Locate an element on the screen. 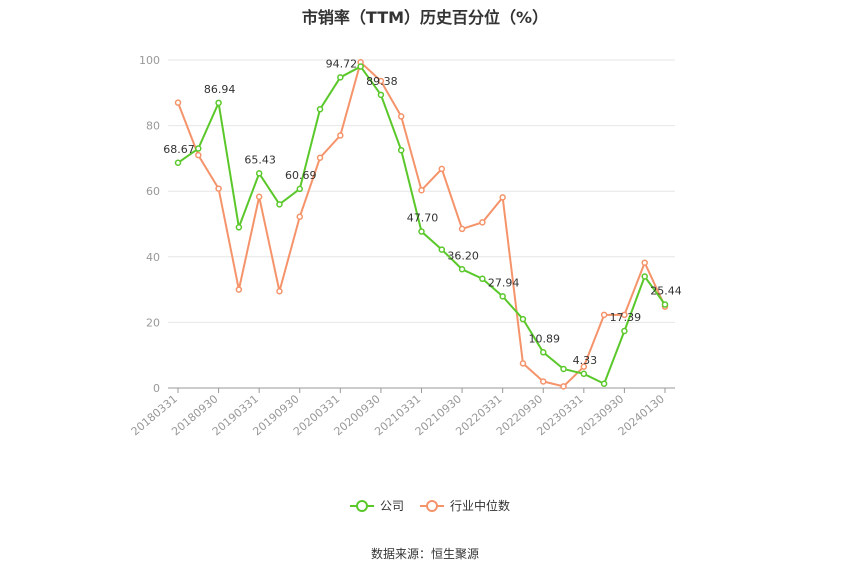 The height and width of the screenshot is (575, 850). data-label: 27.94 is located at coordinates (504, 282).